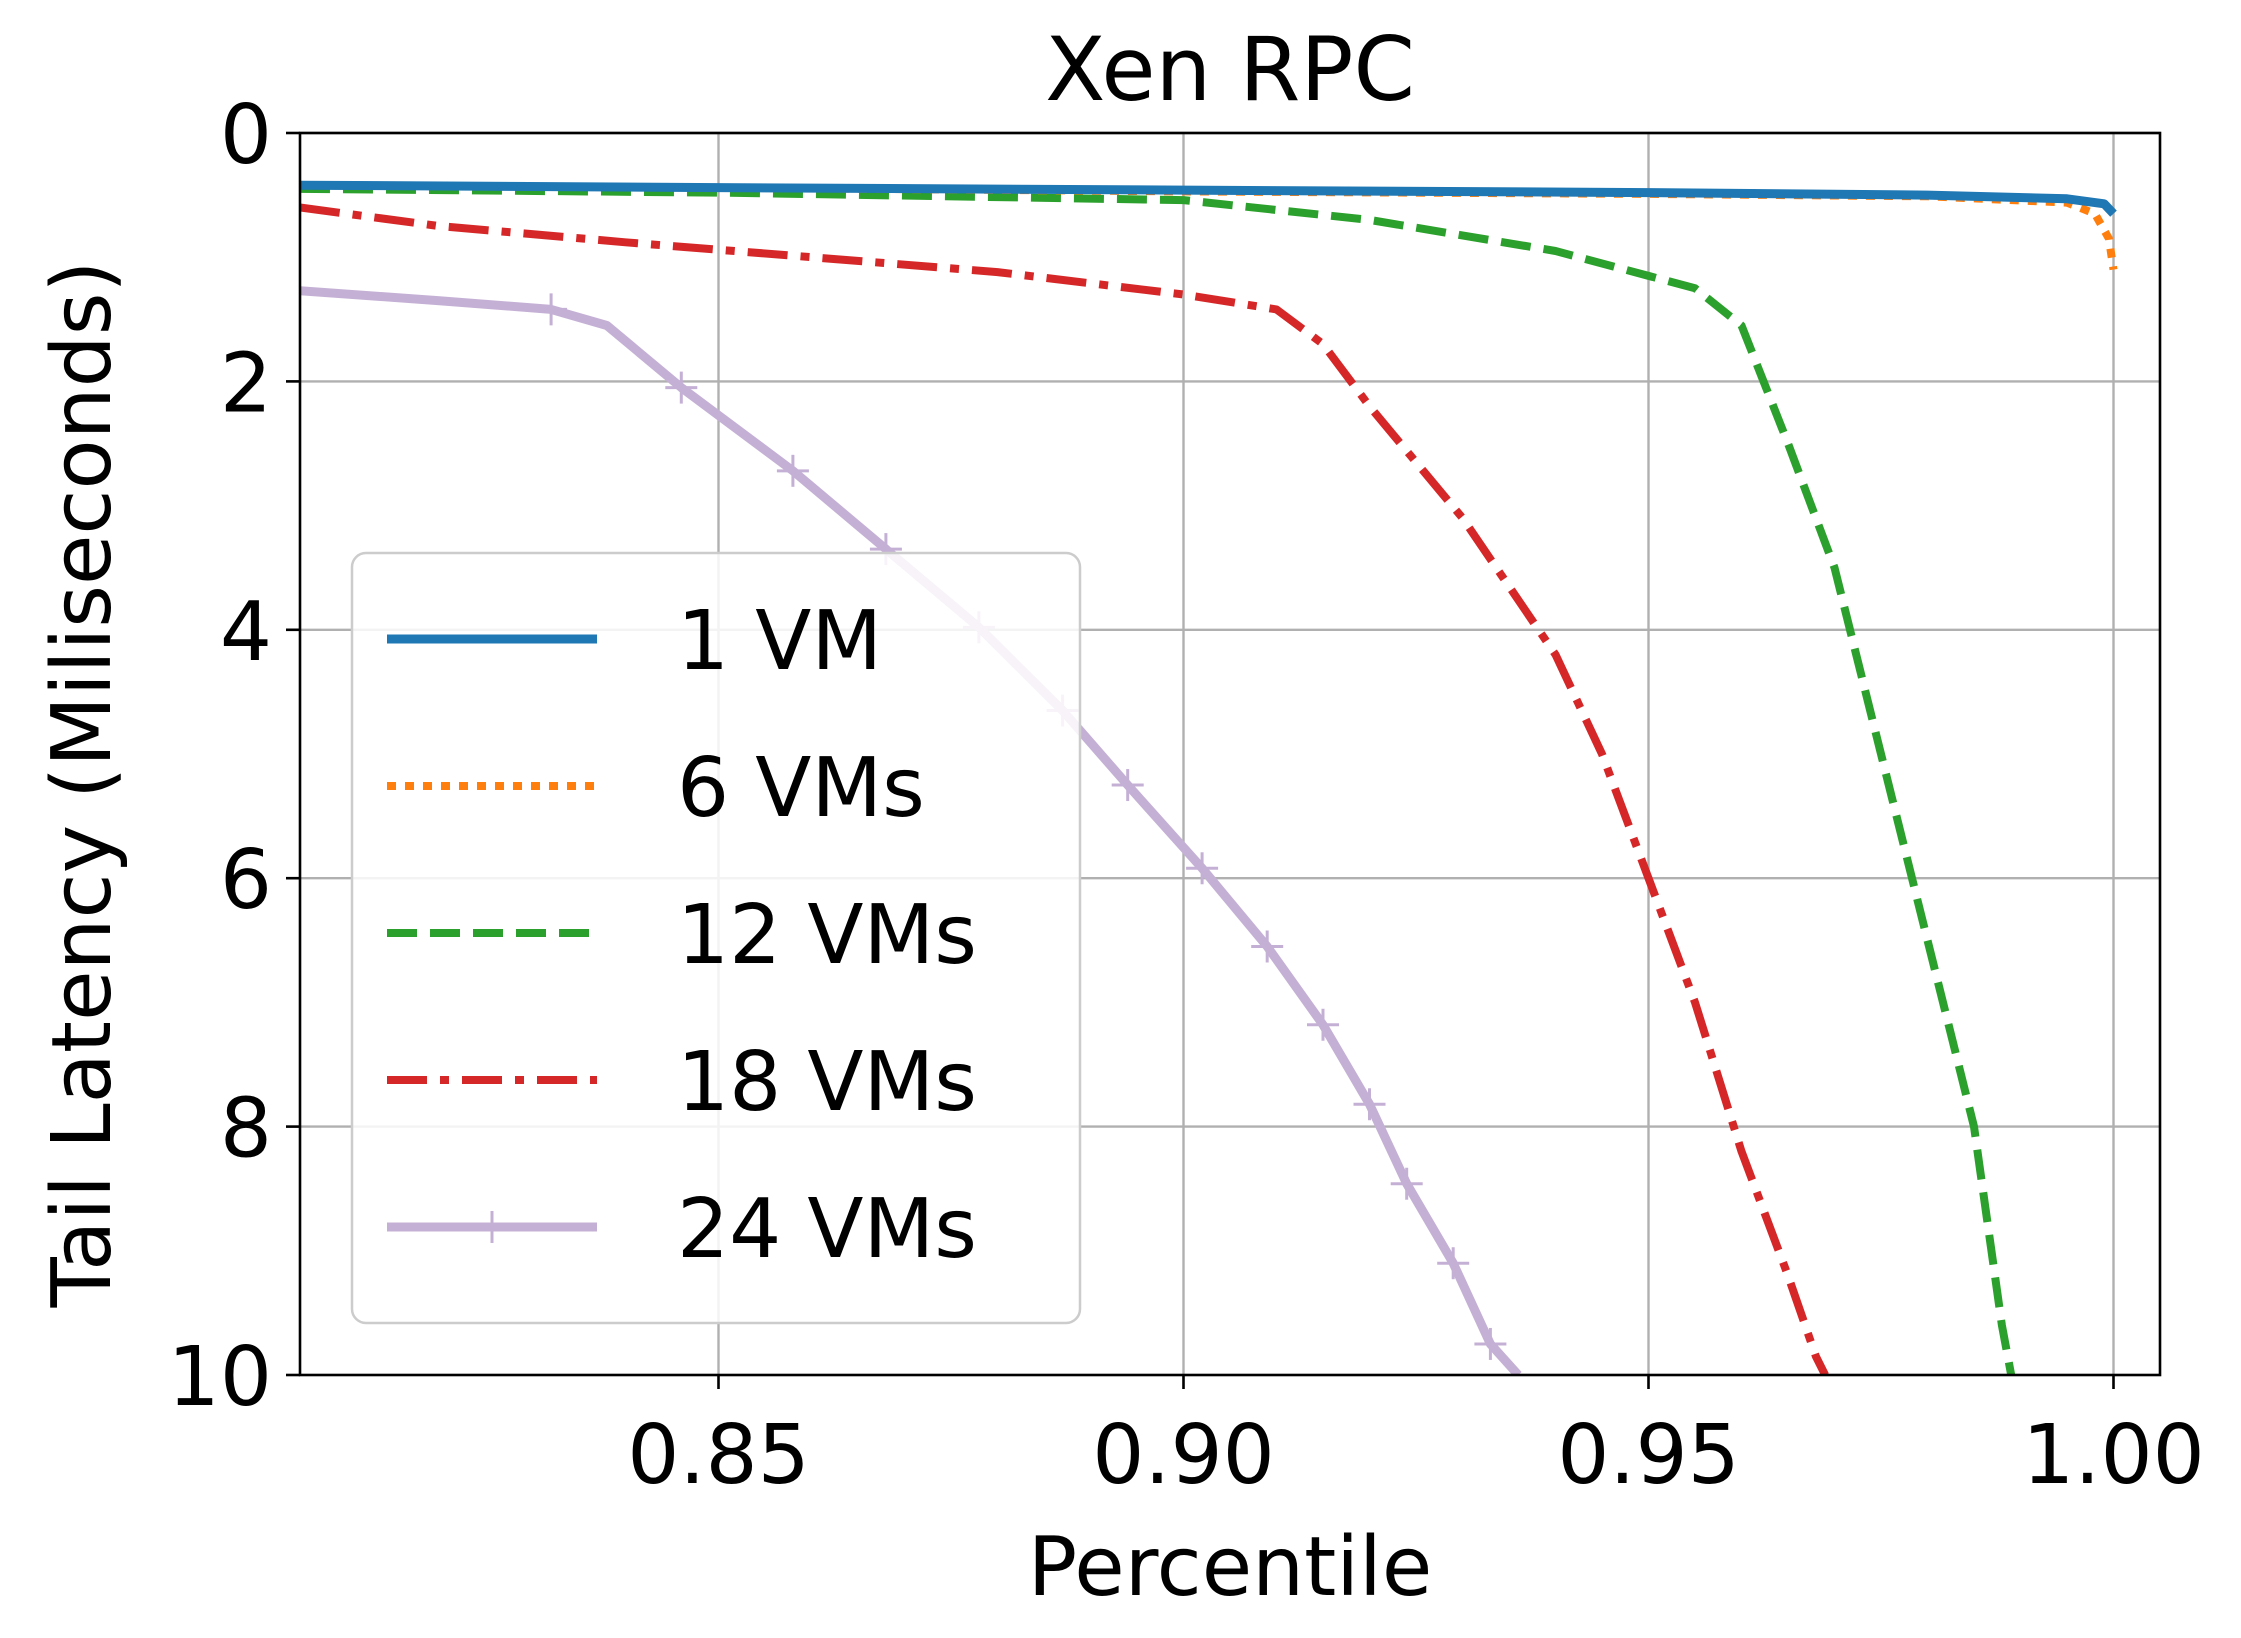 The image size is (2241, 1638). I want to click on y-tick-label: 0, so click(246, 135).